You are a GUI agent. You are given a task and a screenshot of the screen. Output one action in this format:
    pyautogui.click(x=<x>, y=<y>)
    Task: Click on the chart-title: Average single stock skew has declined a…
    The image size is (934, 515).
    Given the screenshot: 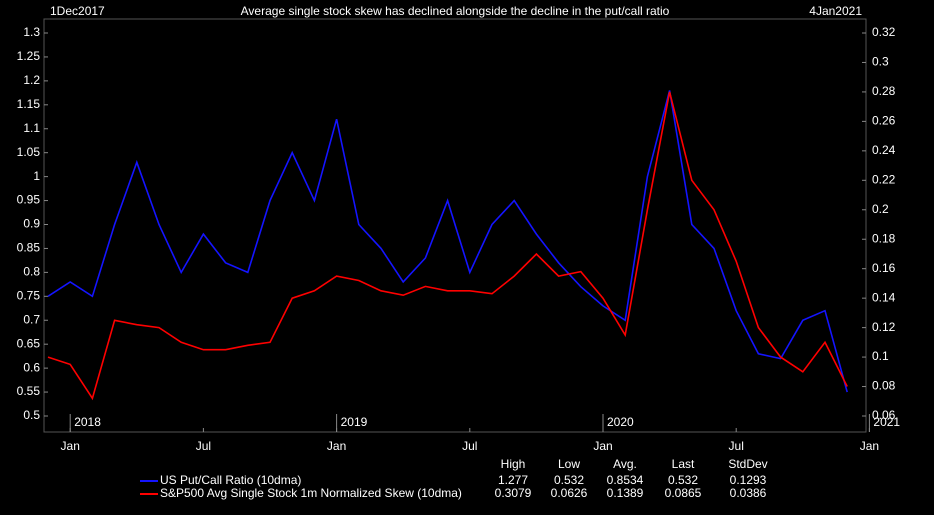 What is the action you would take?
    pyautogui.click(x=455, y=11)
    